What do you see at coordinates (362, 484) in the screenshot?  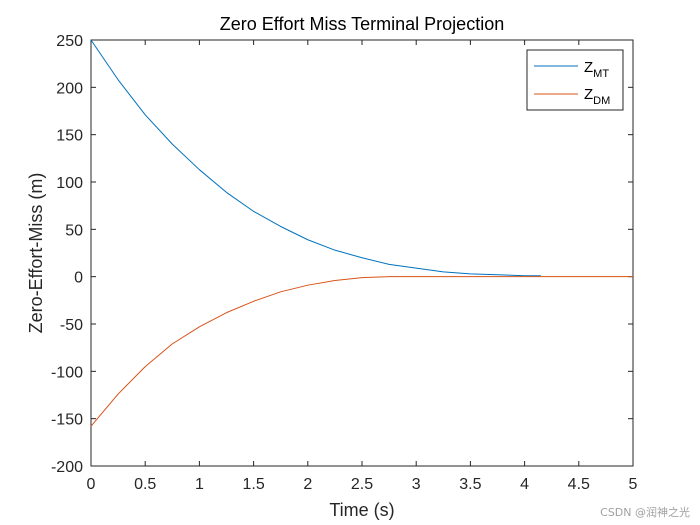 I see `x-tick-label: 2.5` at bounding box center [362, 484].